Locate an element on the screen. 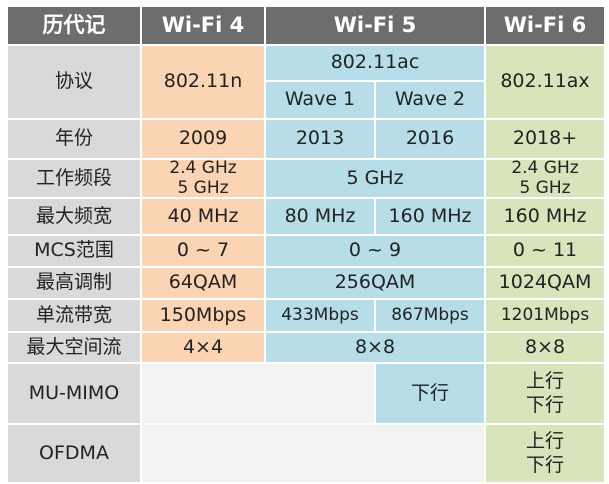  row-label-year: 年份 is located at coordinates (74, 139).